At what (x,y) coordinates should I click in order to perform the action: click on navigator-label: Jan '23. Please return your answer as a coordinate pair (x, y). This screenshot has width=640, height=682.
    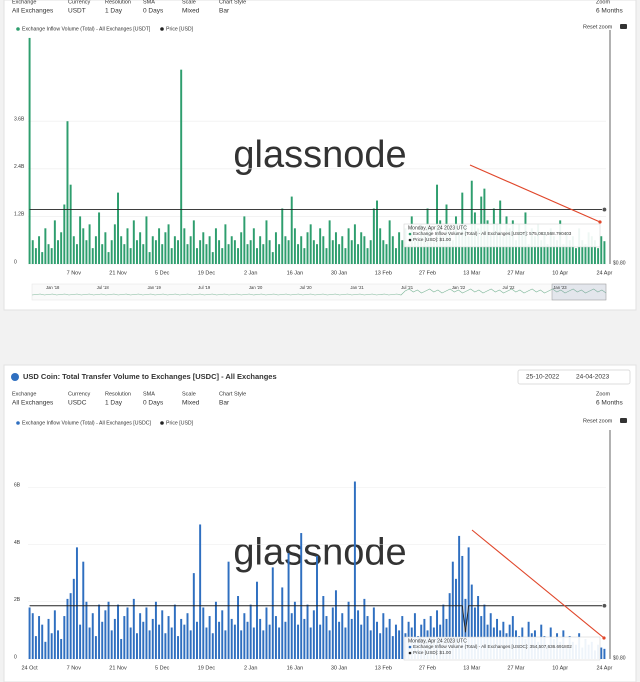
    Looking at the image, I should click on (560, 287).